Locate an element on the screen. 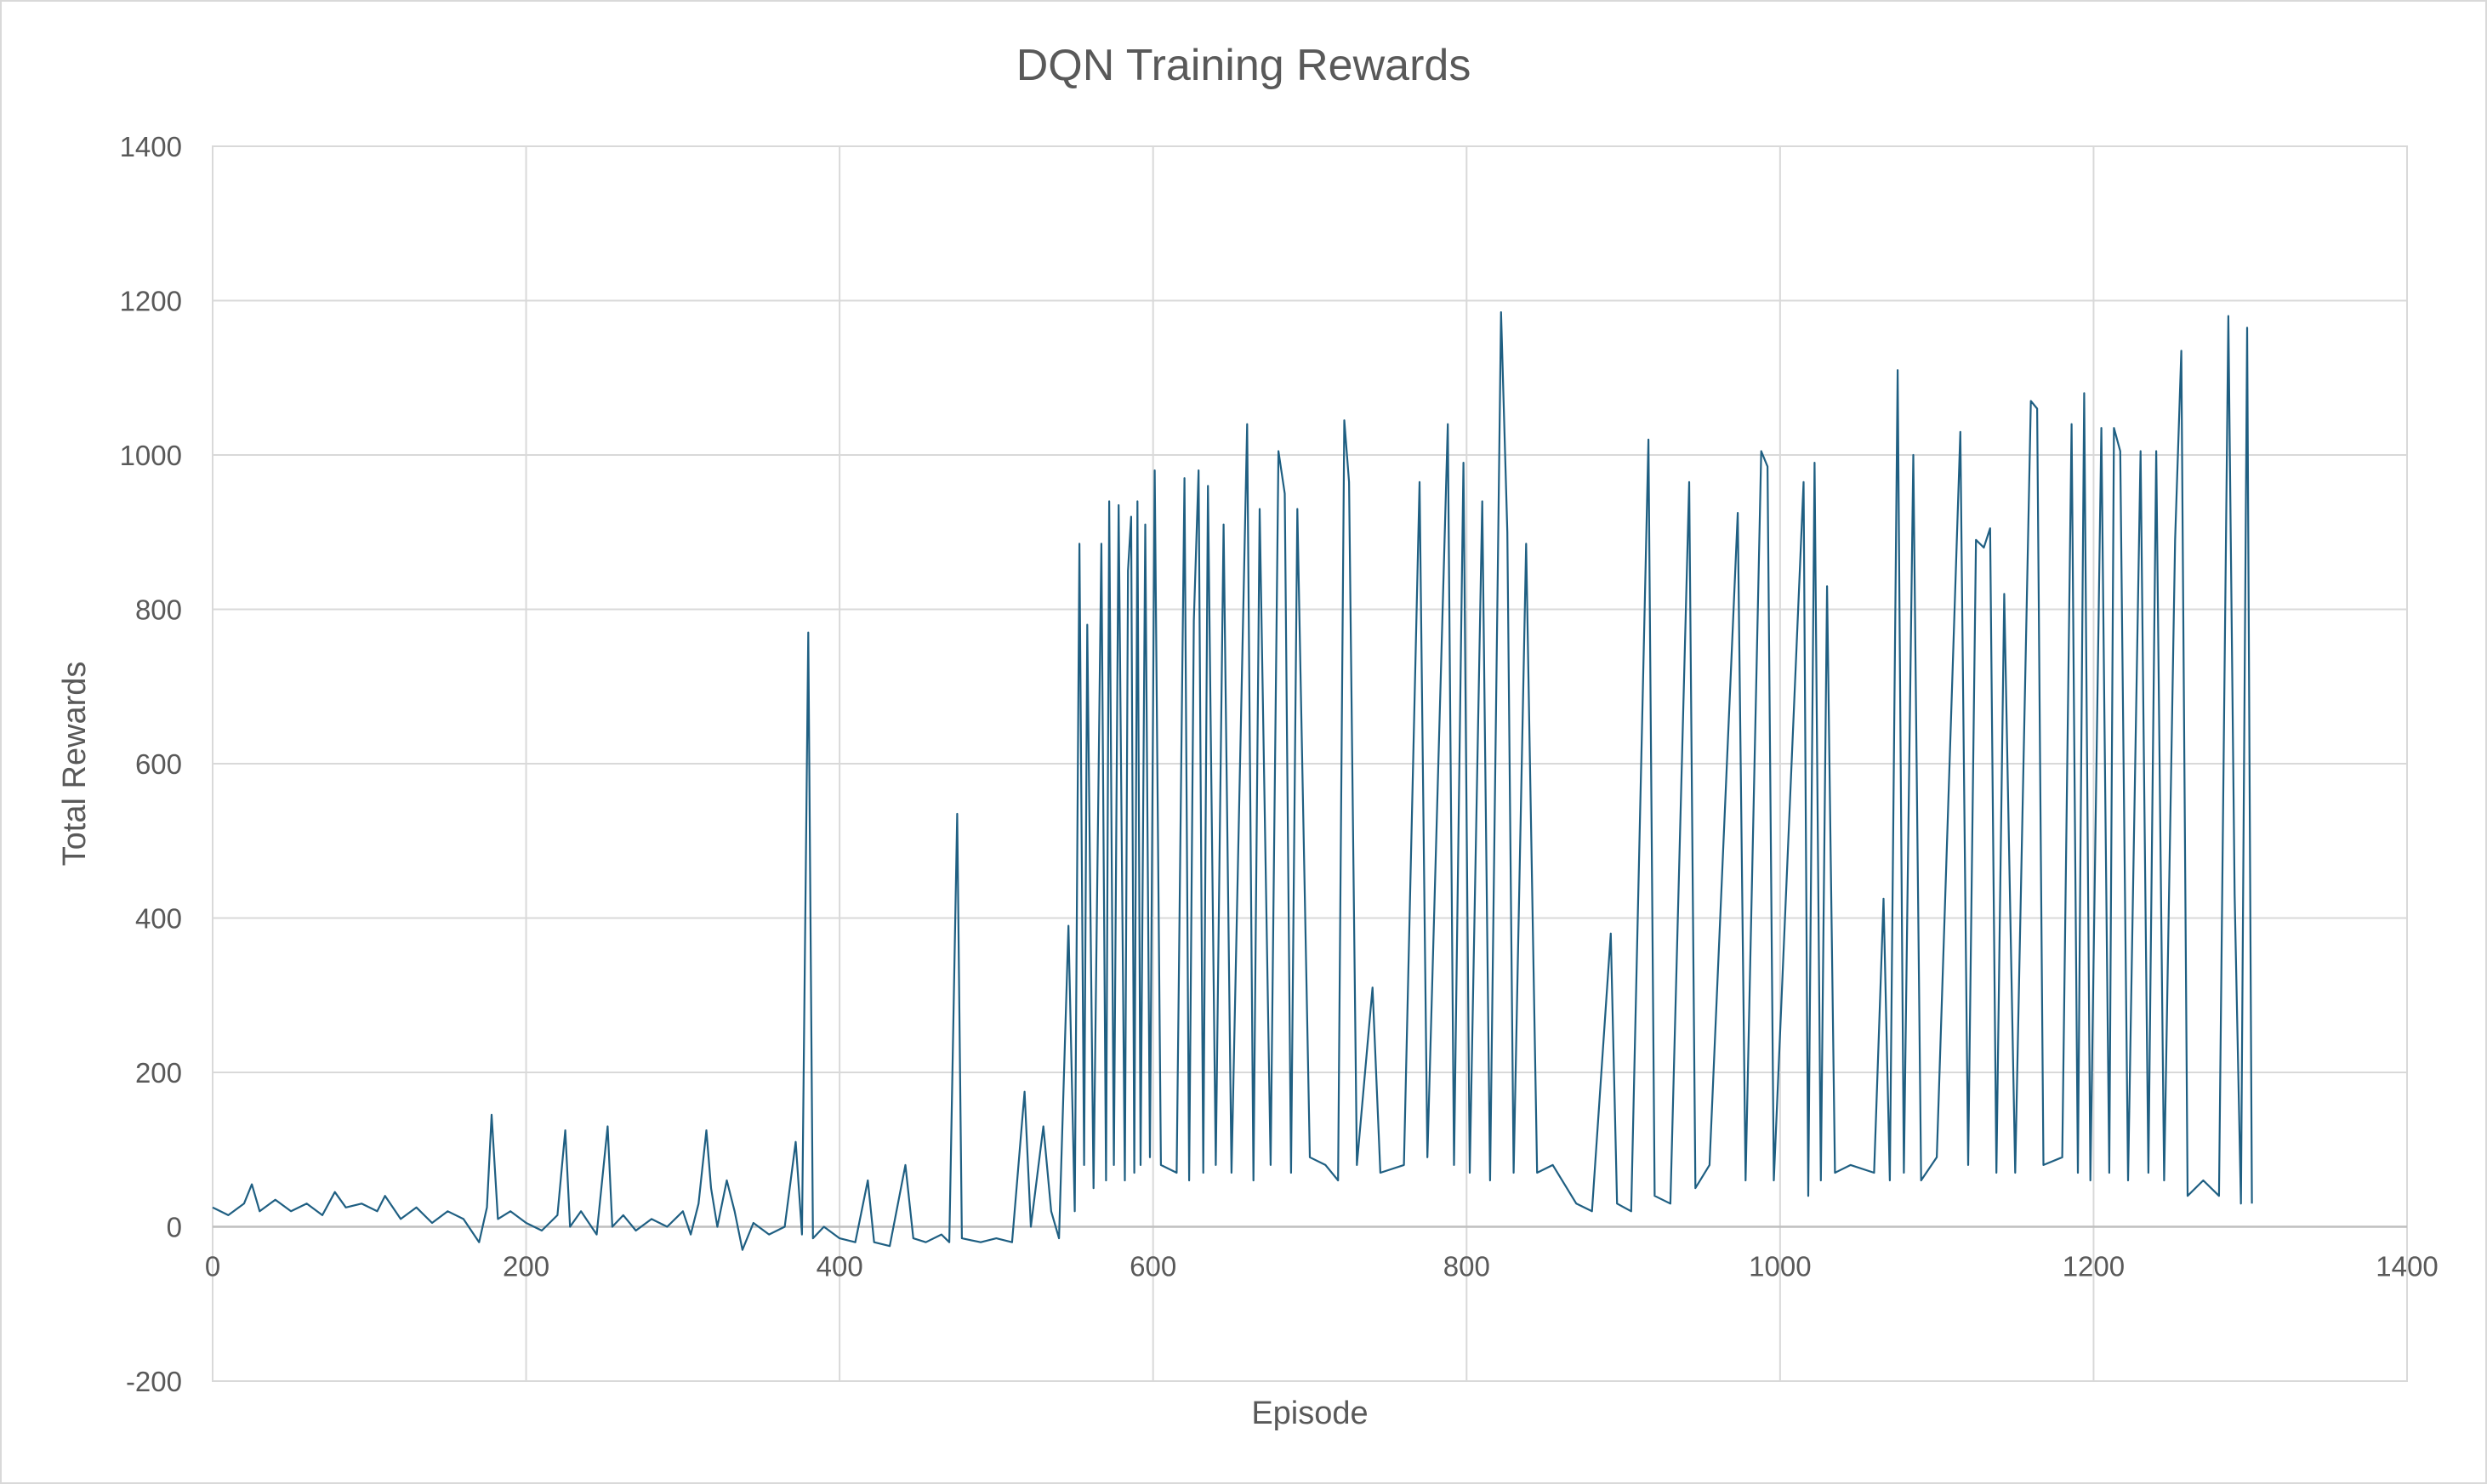 The image size is (2487, 1484). y-tick-label: 800 is located at coordinates (158, 610).